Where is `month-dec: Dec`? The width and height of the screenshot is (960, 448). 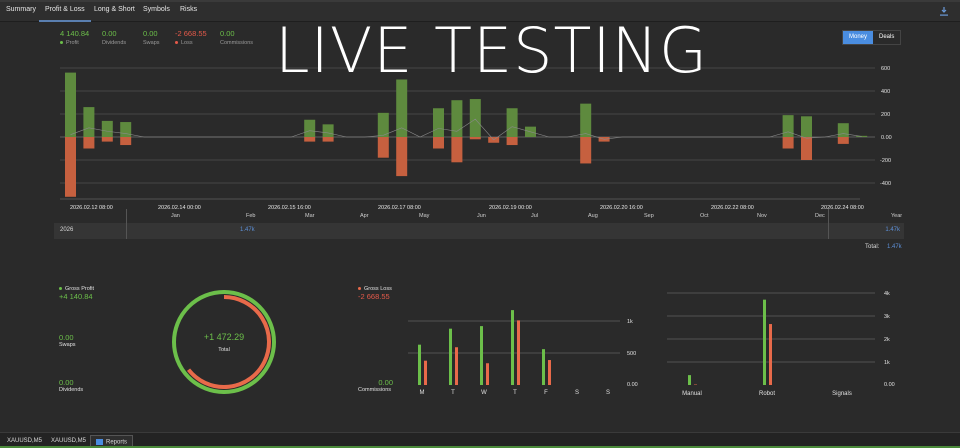 month-dec: Dec is located at coordinates (820, 216).